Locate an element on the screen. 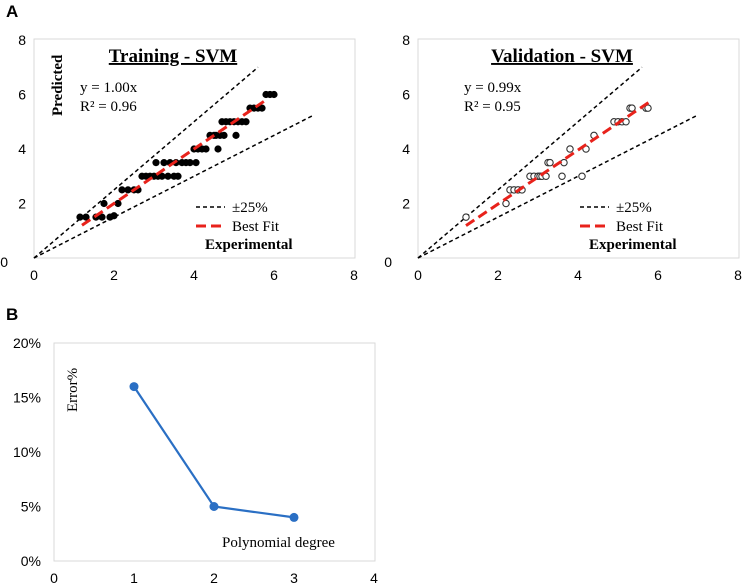  training-r2: R² = 0.96 is located at coordinates (108, 107).